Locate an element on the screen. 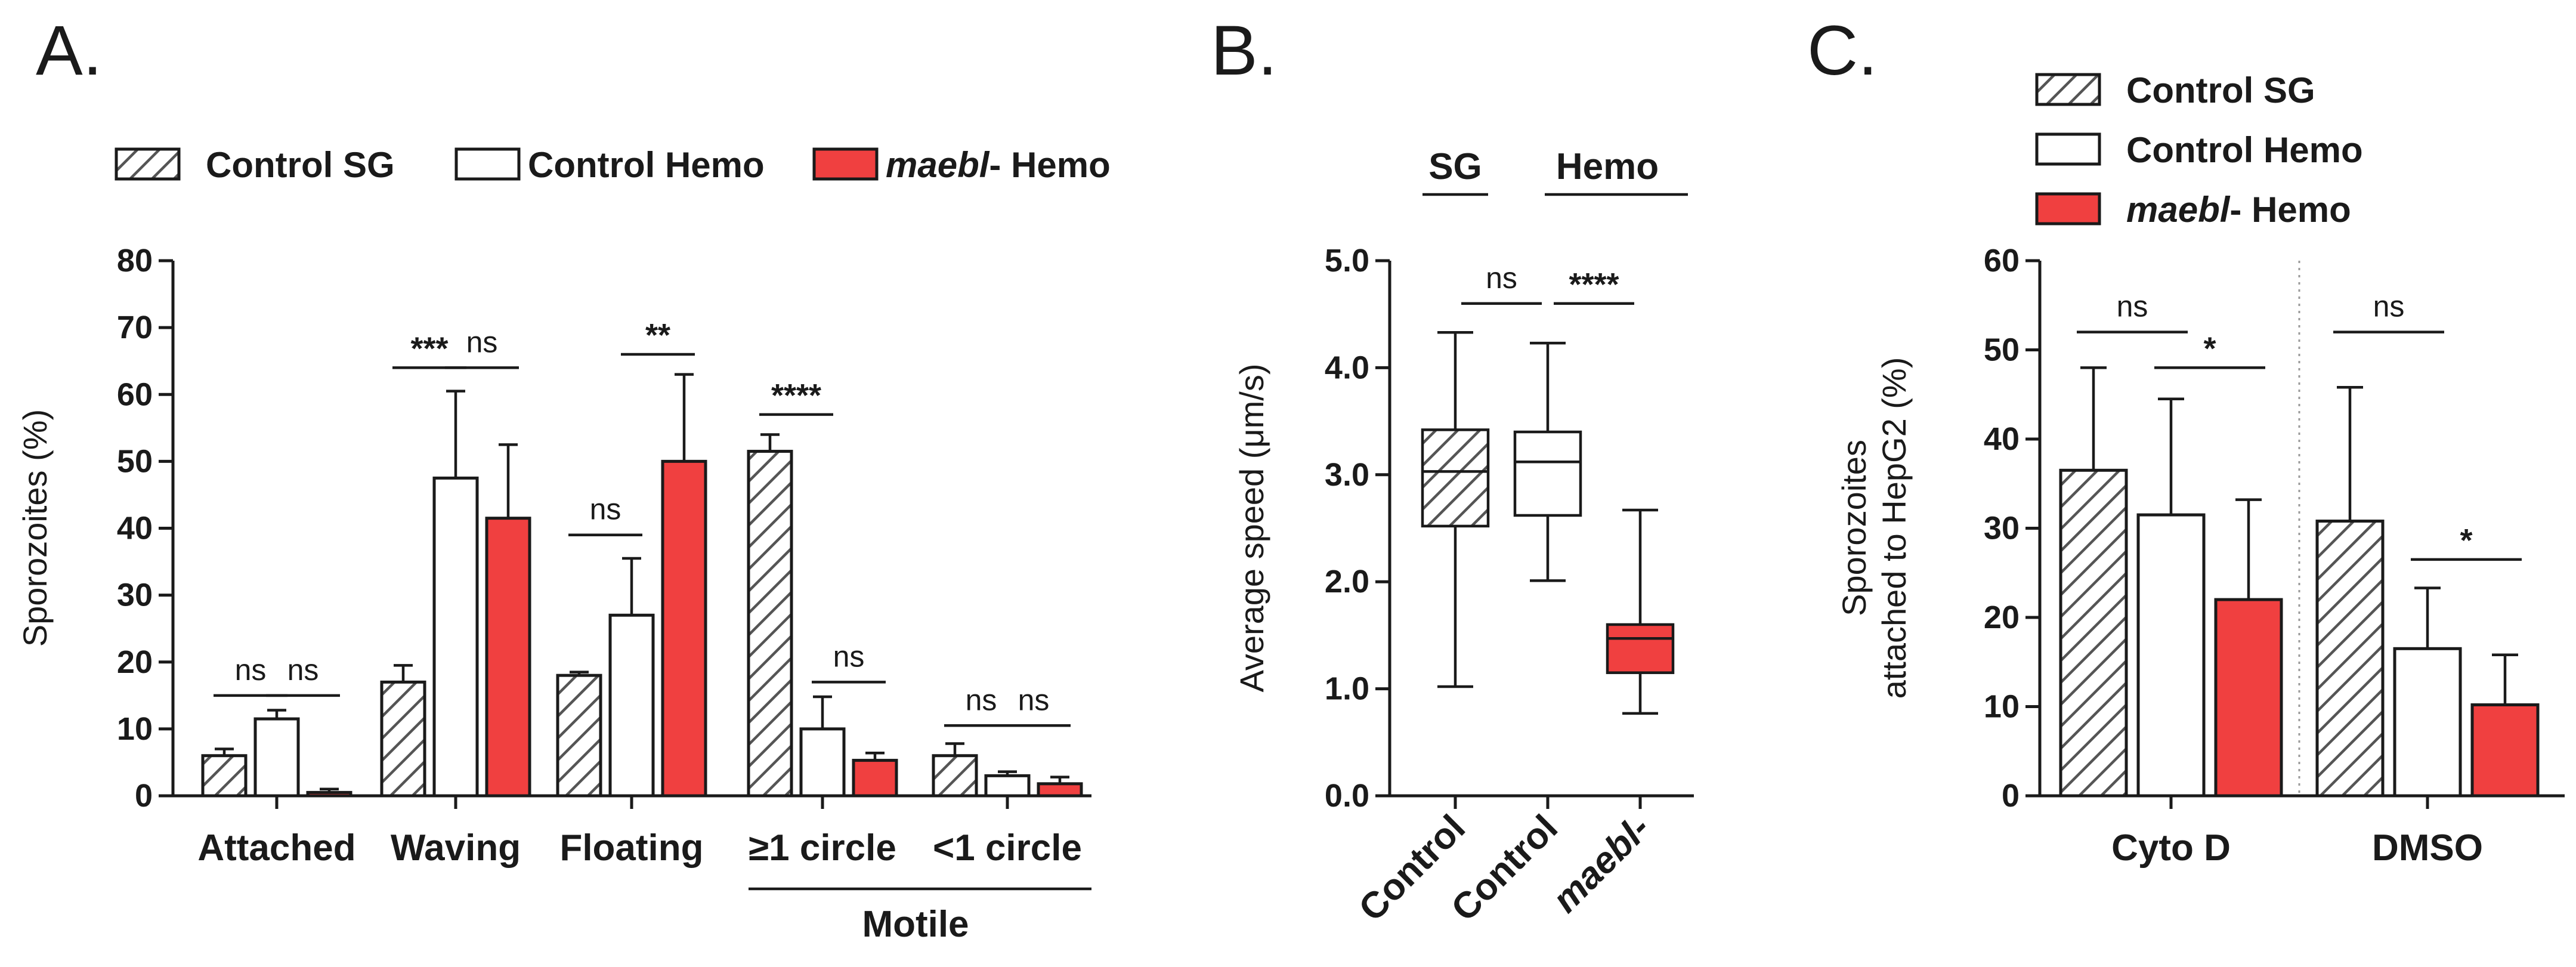  category-label-dmso: DMSO is located at coordinates (2427, 848).